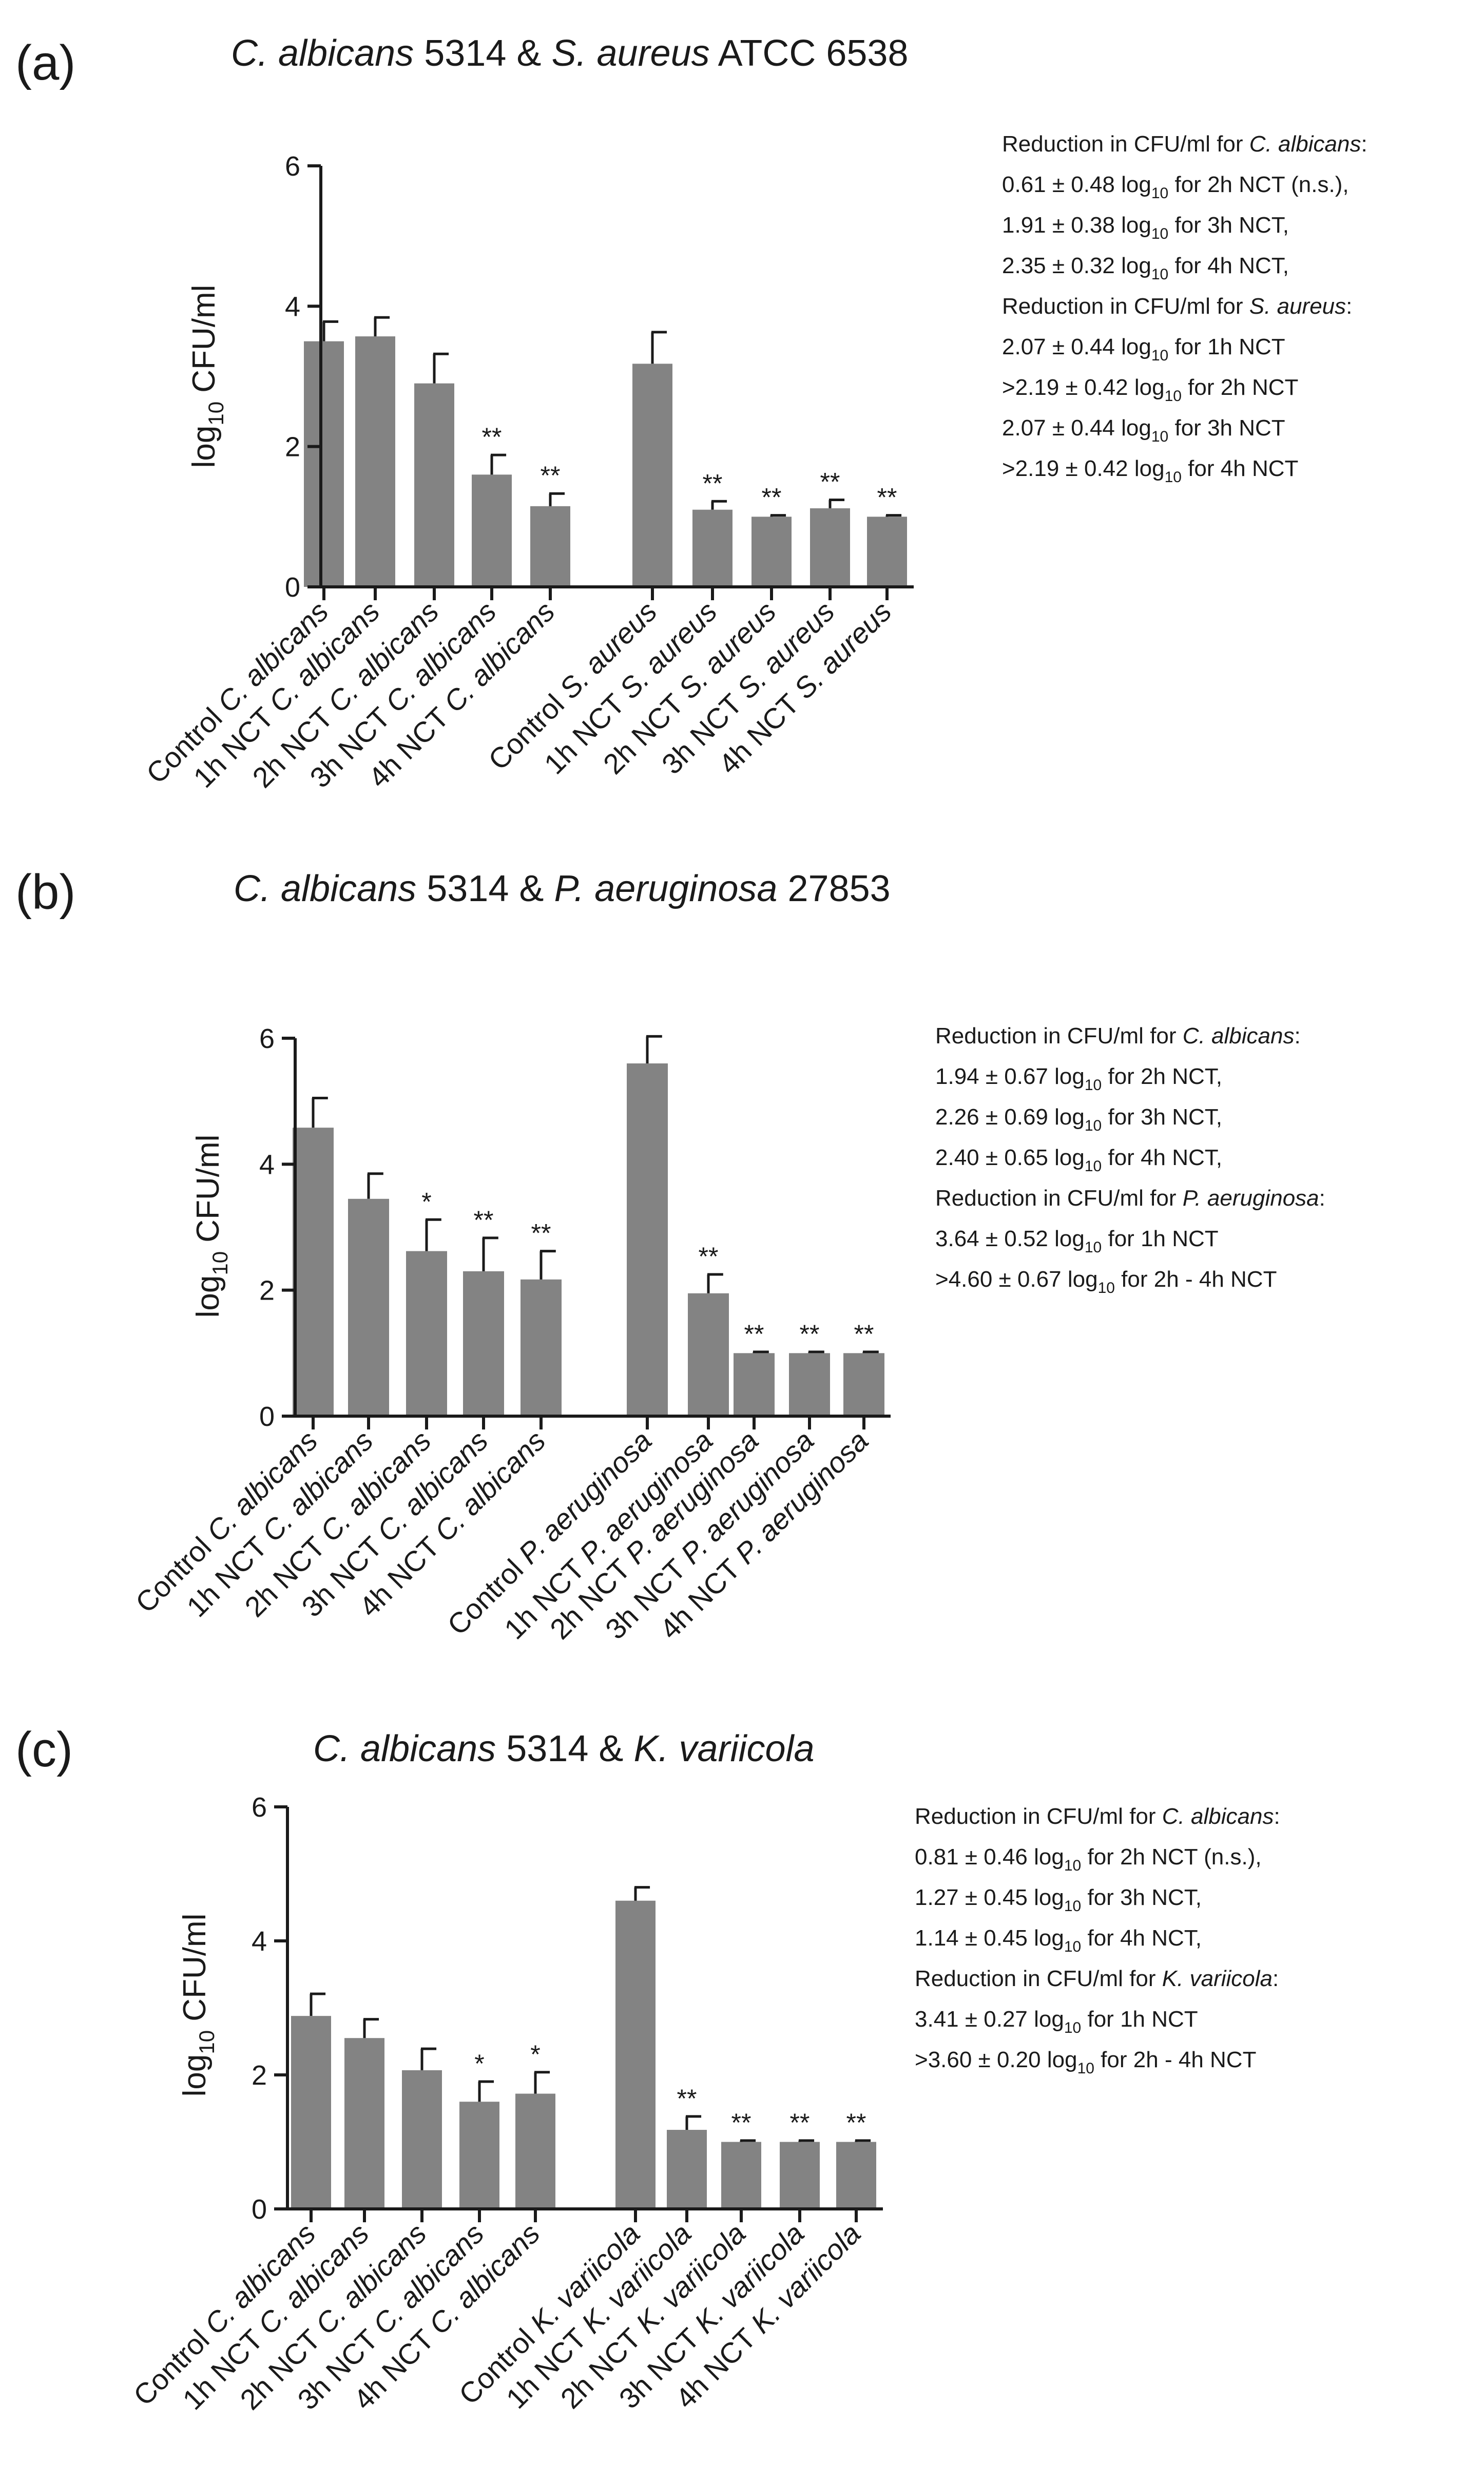 This screenshot has height=2479, width=1484. I want to click on chart-title: C. albicans 5314 & P. aeruginosa 27853, so click(563, 888).